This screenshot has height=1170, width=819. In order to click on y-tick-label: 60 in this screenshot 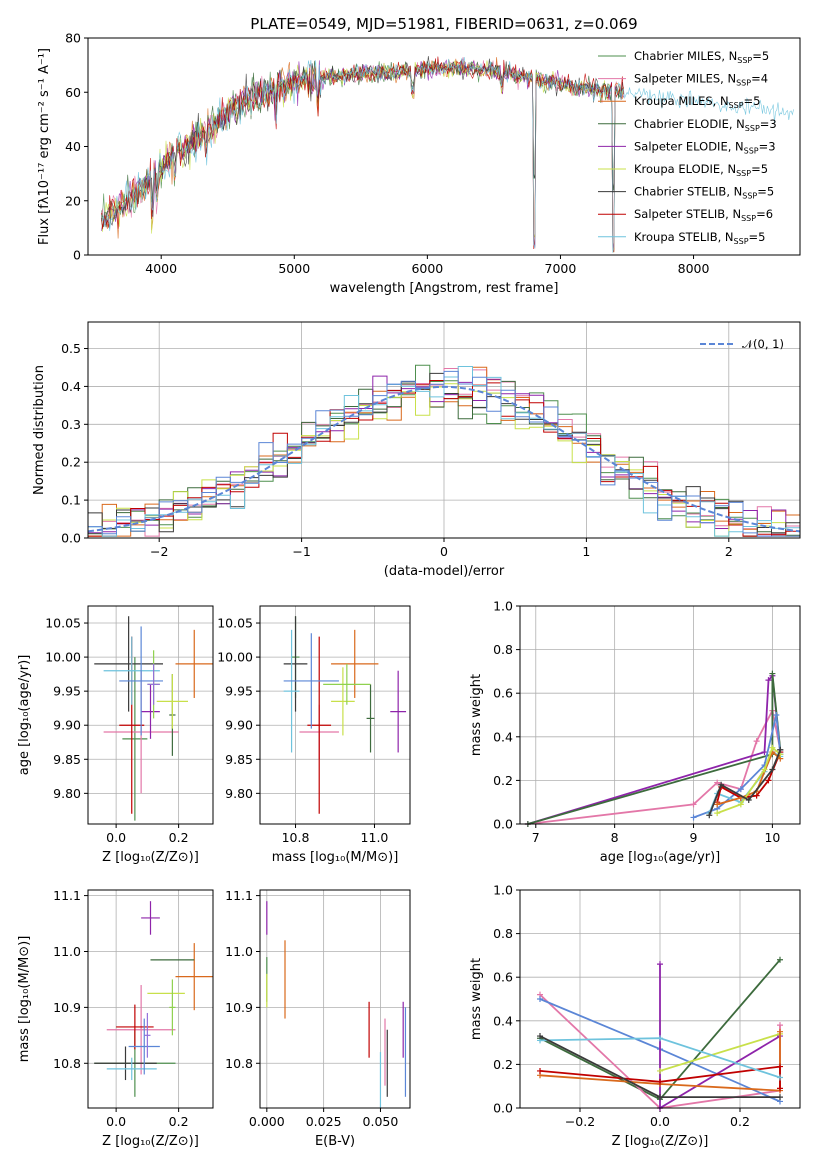, I will do `click(73, 92)`.